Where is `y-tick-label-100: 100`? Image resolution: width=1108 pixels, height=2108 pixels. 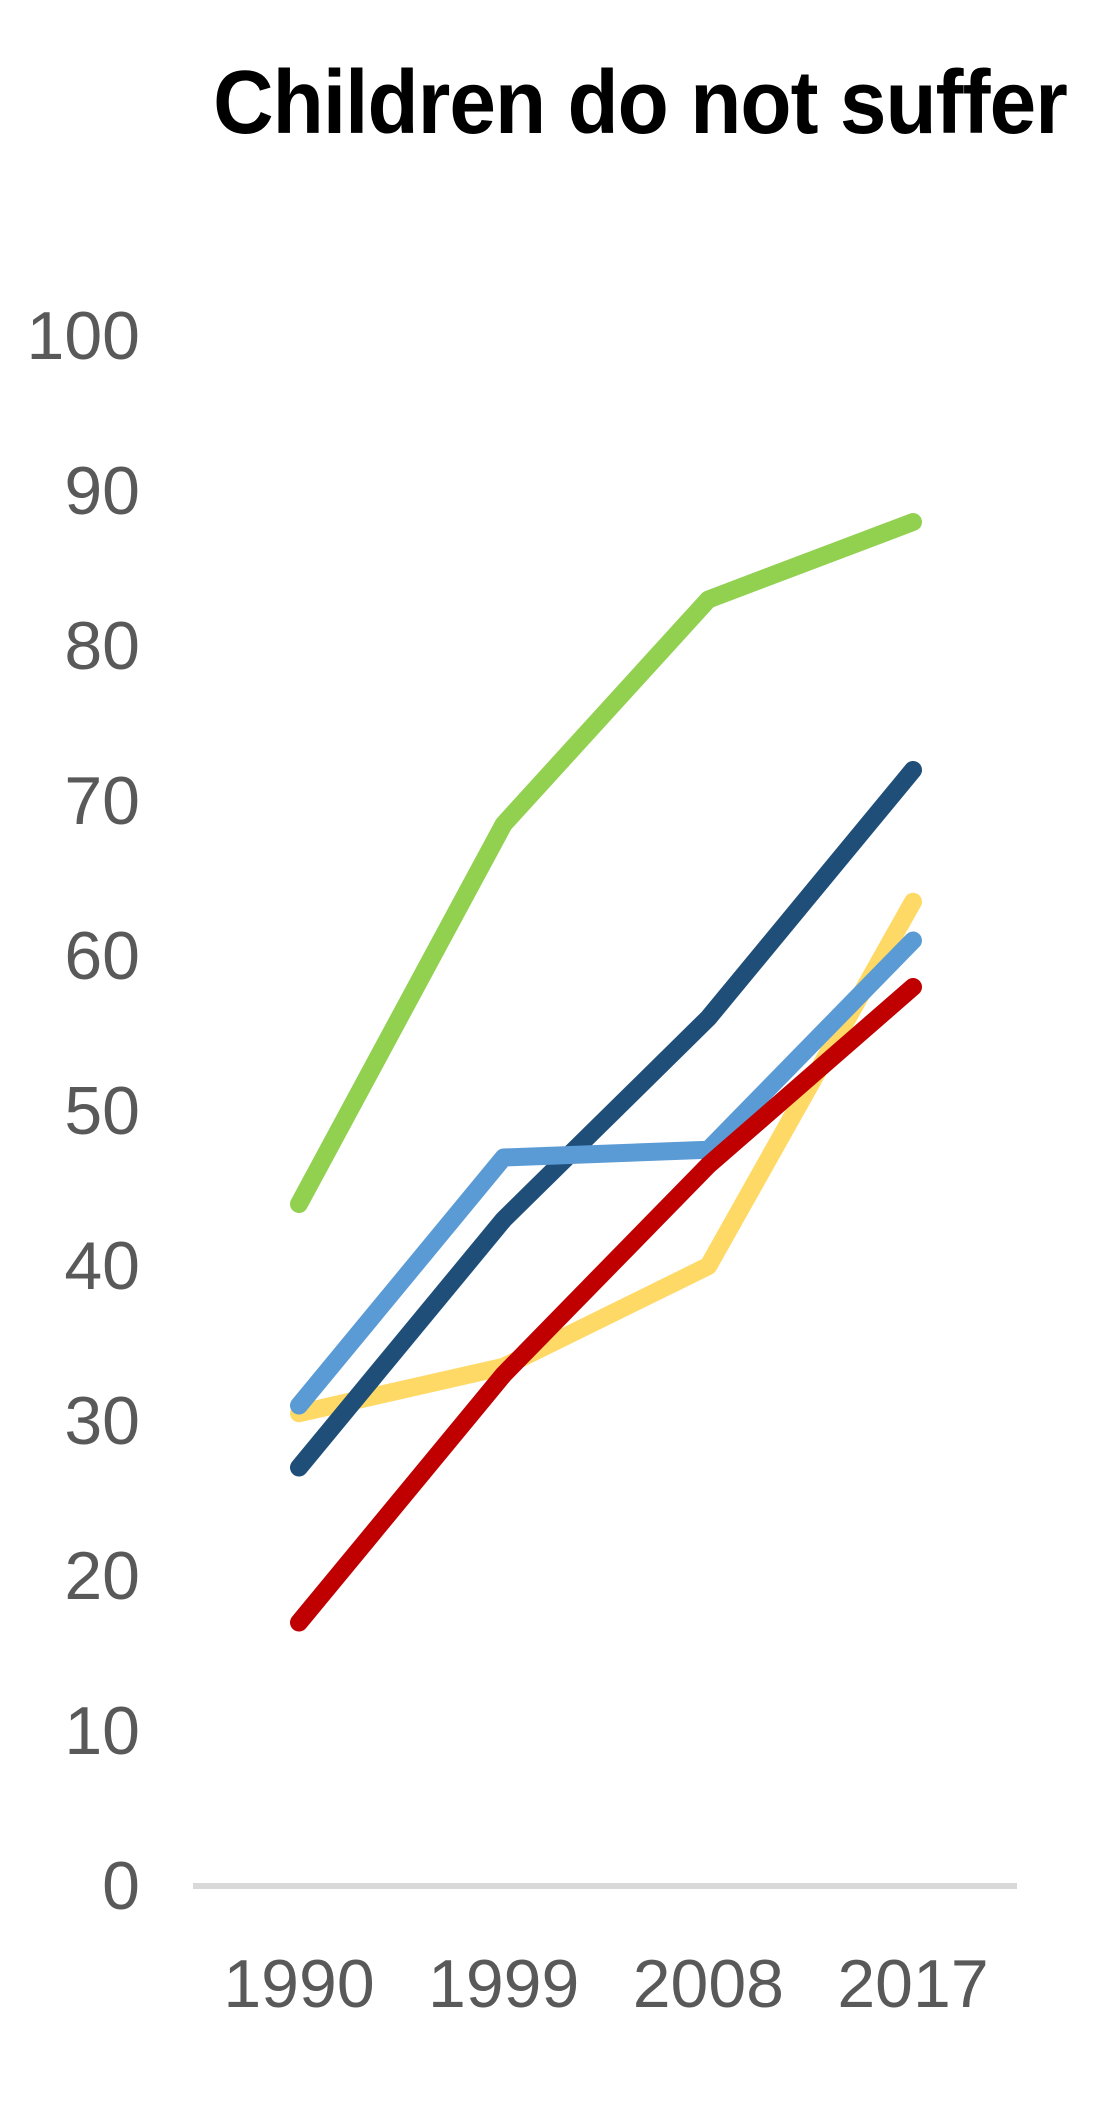 y-tick-label-100: 100 is located at coordinates (83, 336).